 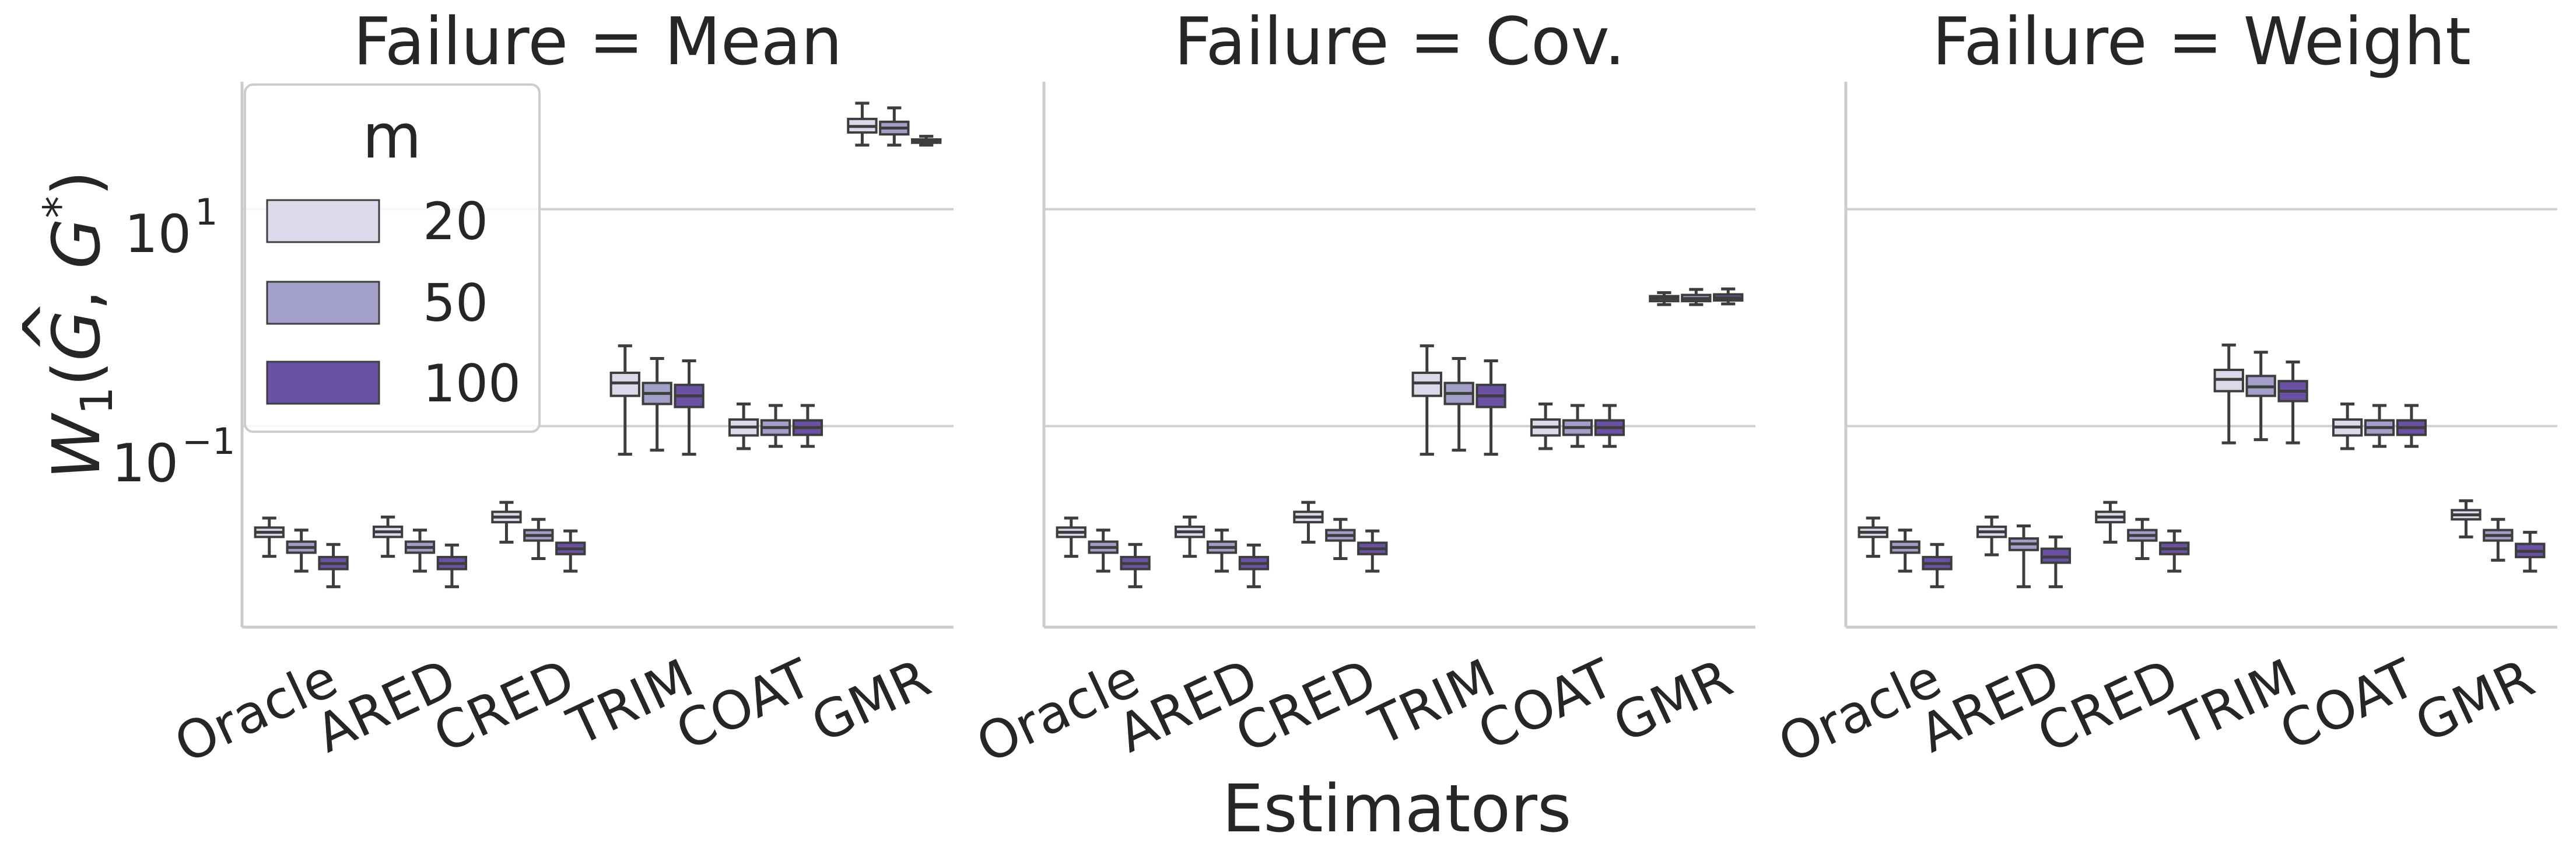 What do you see at coordinates (926, 141) in the screenshot?
I see `panel-failure-mean-box-gmr-m100` at bounding box center [926, 141].